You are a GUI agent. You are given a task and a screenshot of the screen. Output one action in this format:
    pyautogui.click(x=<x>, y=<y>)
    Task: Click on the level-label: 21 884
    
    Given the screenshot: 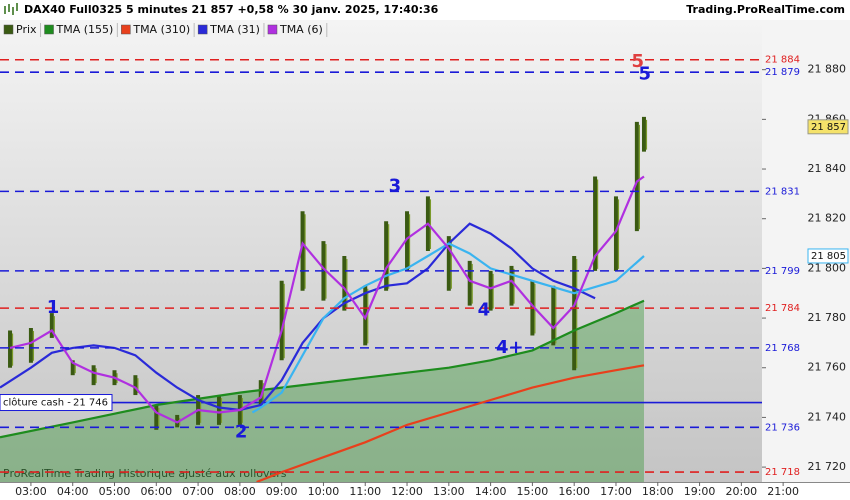 What is the action you would take?
    pyautogui.click(x=782, y=60)
    